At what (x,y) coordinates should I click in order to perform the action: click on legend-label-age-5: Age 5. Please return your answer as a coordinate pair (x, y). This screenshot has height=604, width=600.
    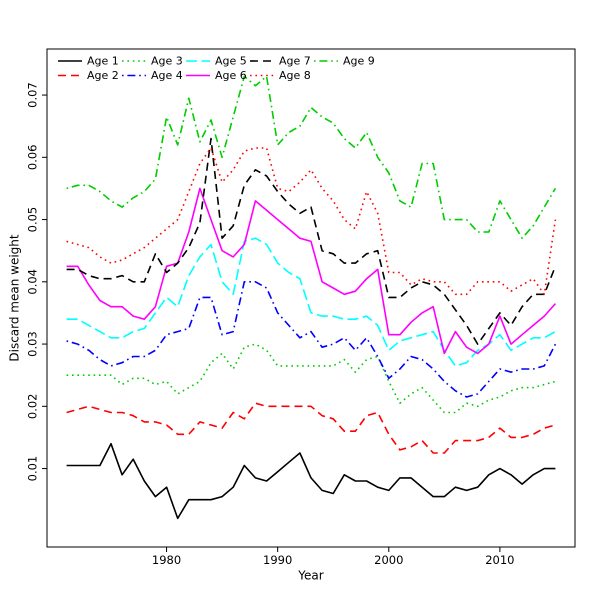
    Looking at the image, I should click on (231, 61).